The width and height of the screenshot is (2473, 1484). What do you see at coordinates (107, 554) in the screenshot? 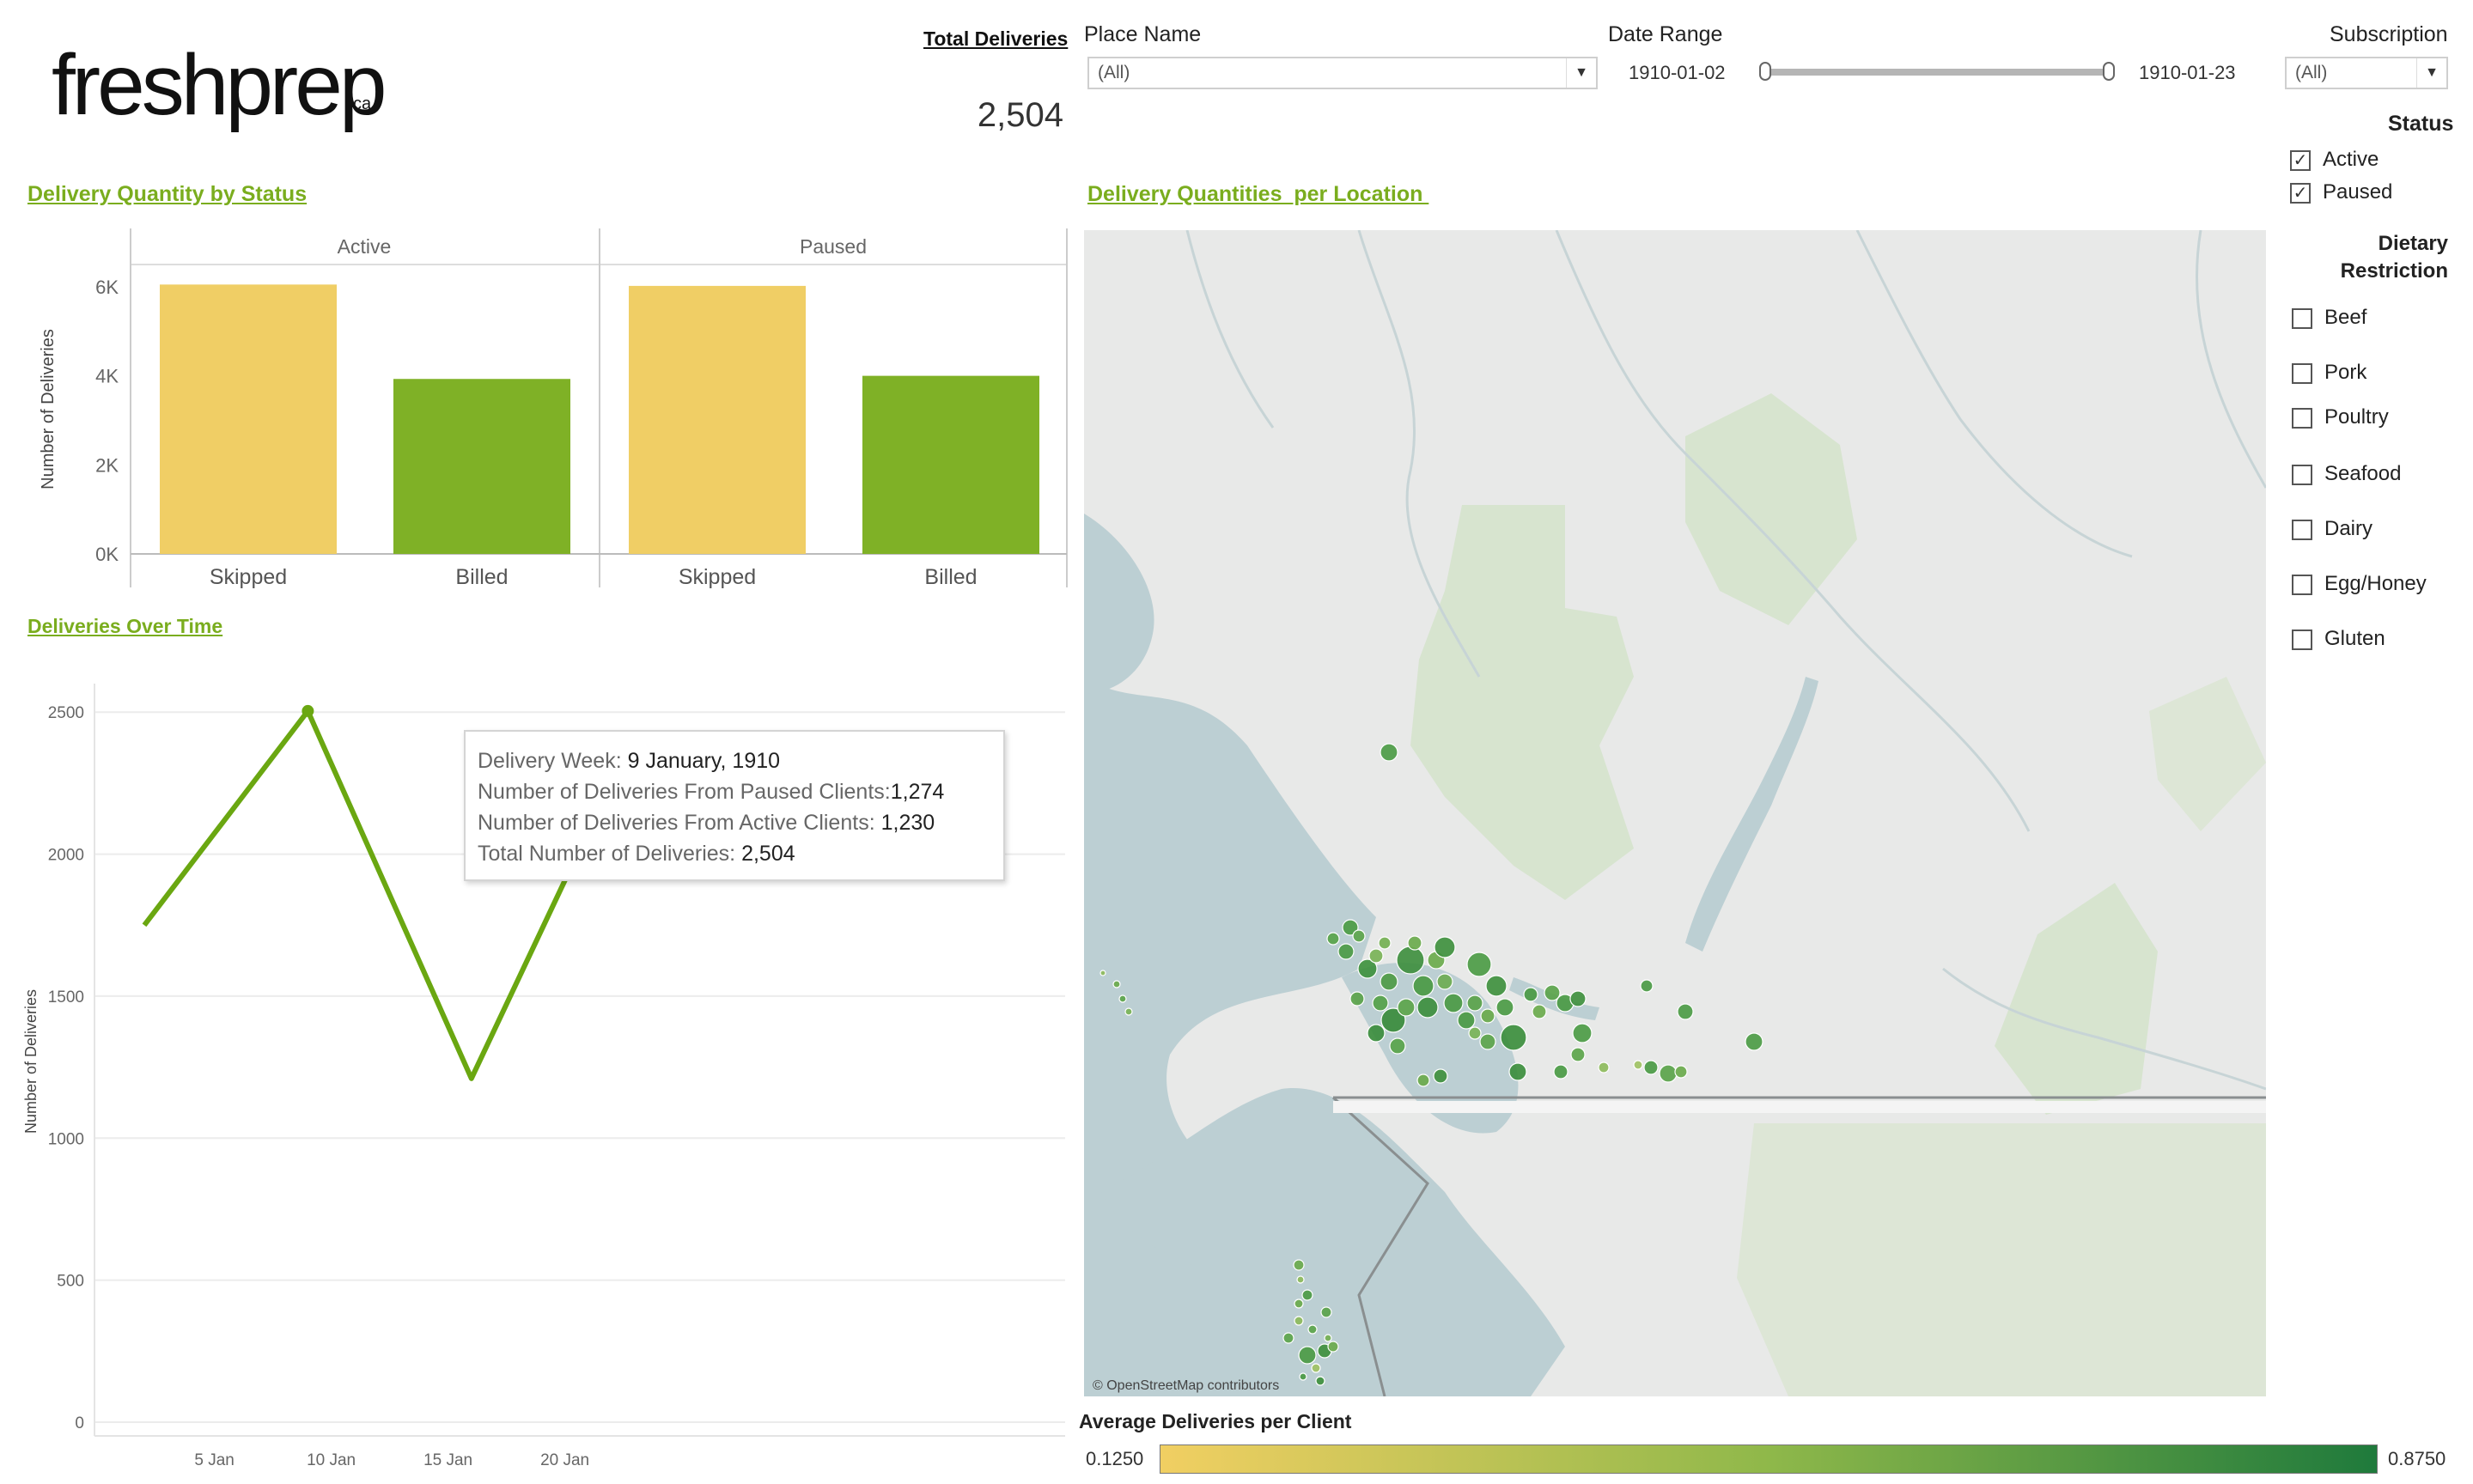
I see `bar-y-tick-label: 0K` at bounding box center [107, 554].